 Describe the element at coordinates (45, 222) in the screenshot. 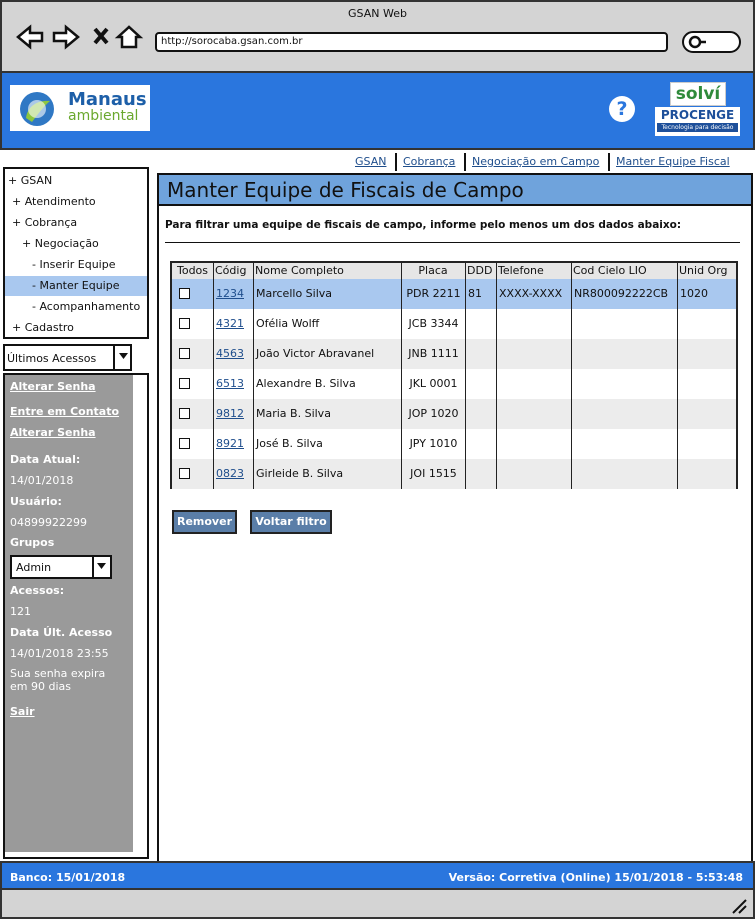

I see `menu-item: + Cobrança` at that location.